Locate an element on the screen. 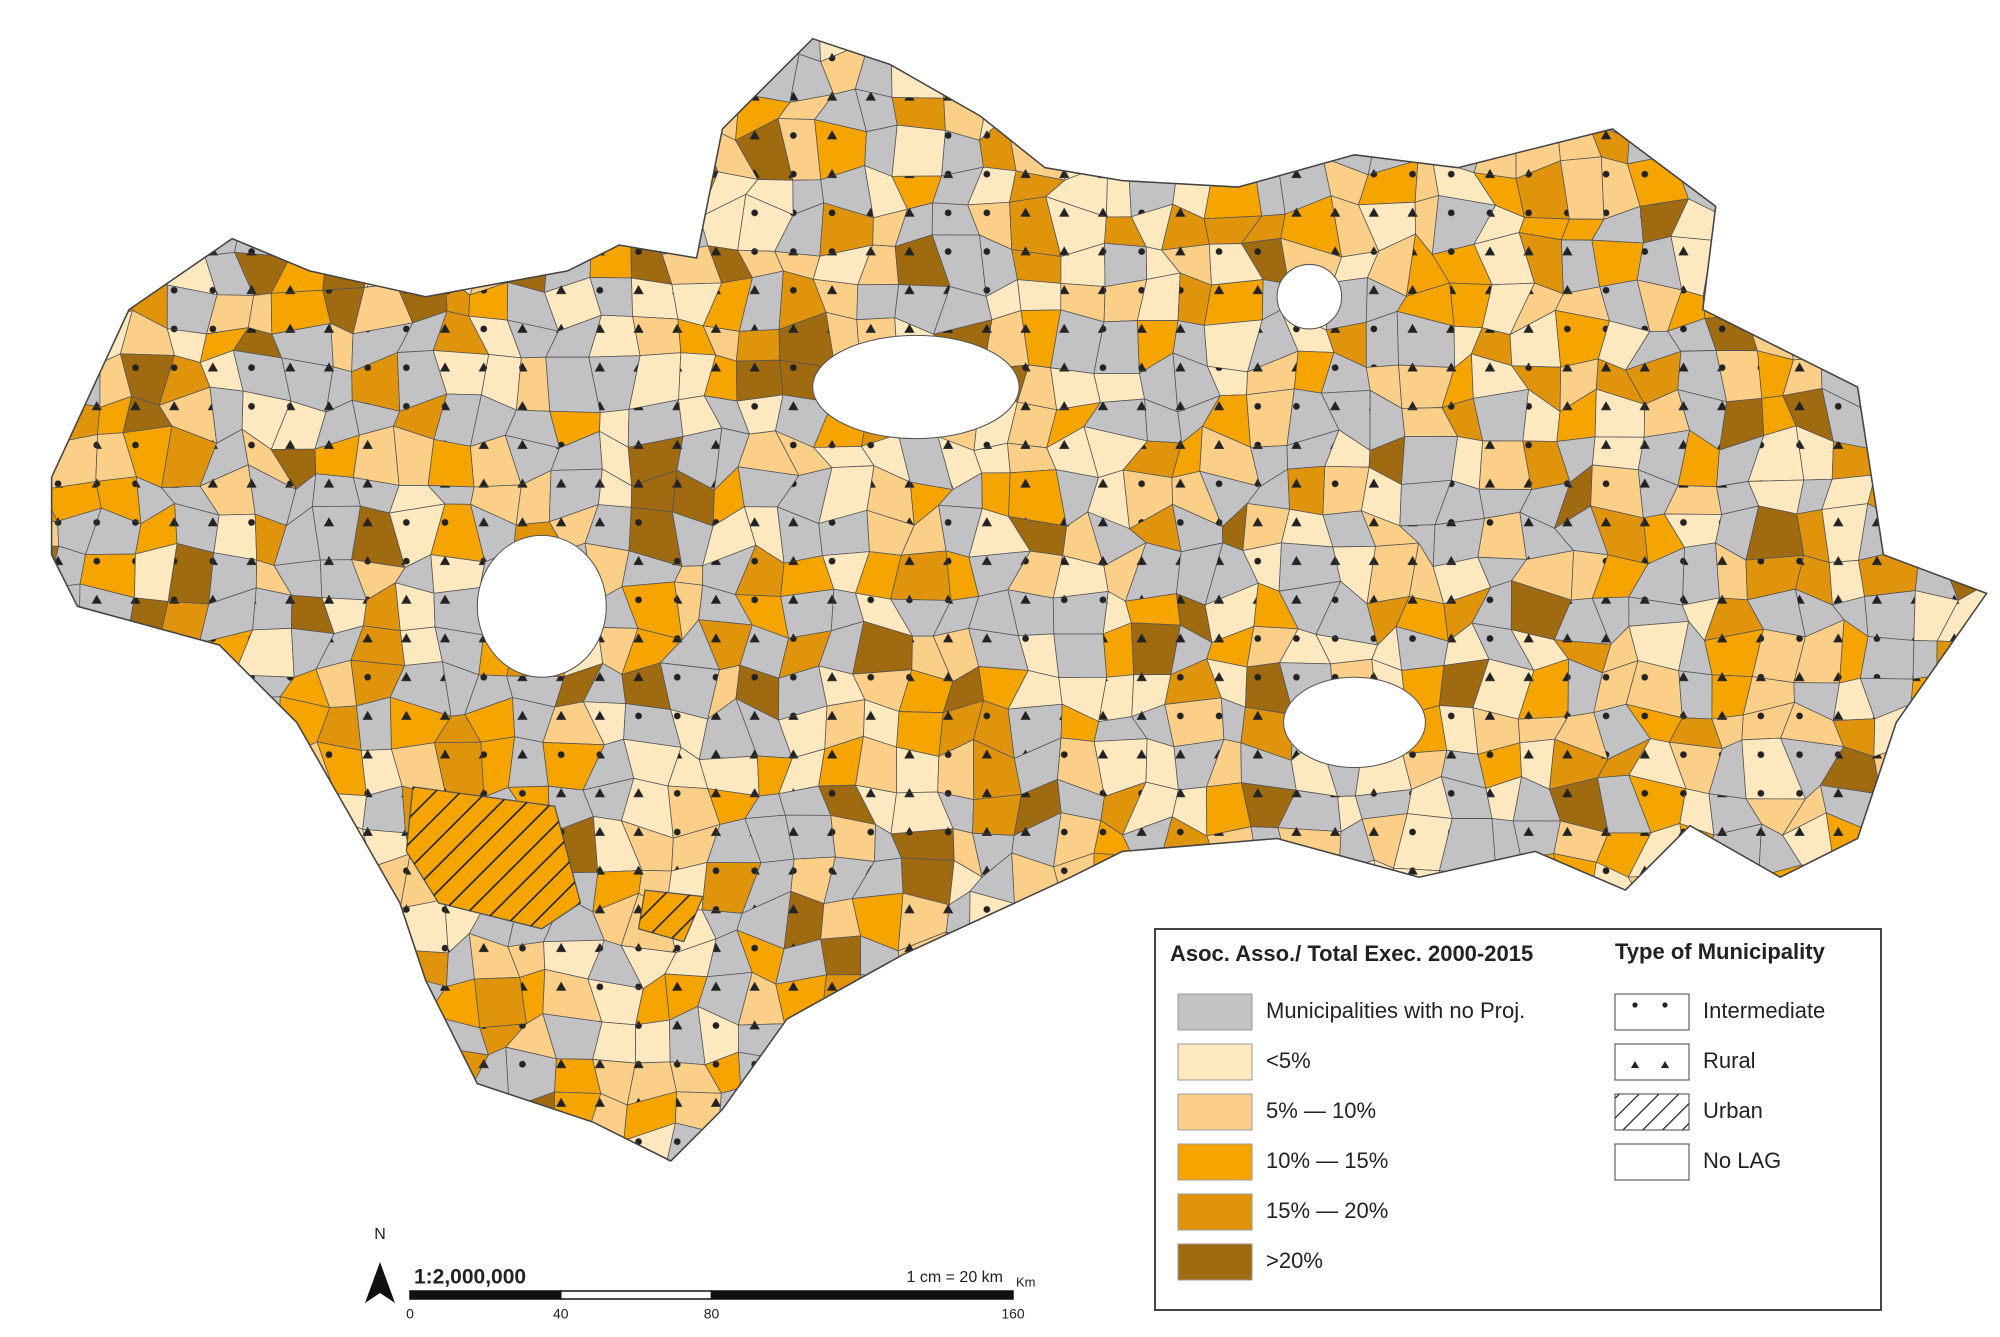 Image resolution: width=2000 pixels, height=1337 pixels. scale-ratio: 1:2,000,000 is located at coordinates (470, 1277).